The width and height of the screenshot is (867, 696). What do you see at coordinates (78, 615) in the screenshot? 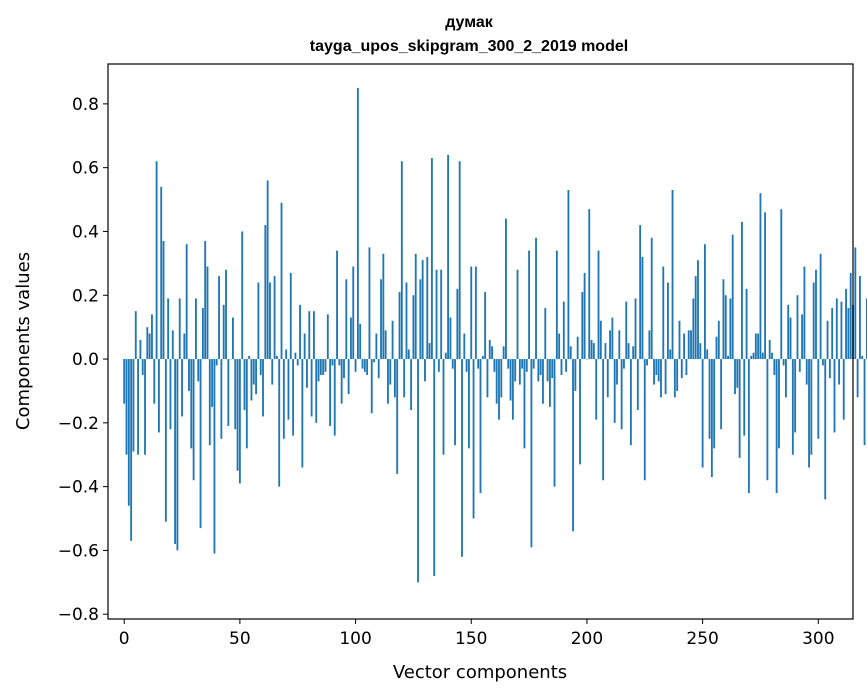
I see `y-tick-label: −0.8` at bounding box center [78, 615].